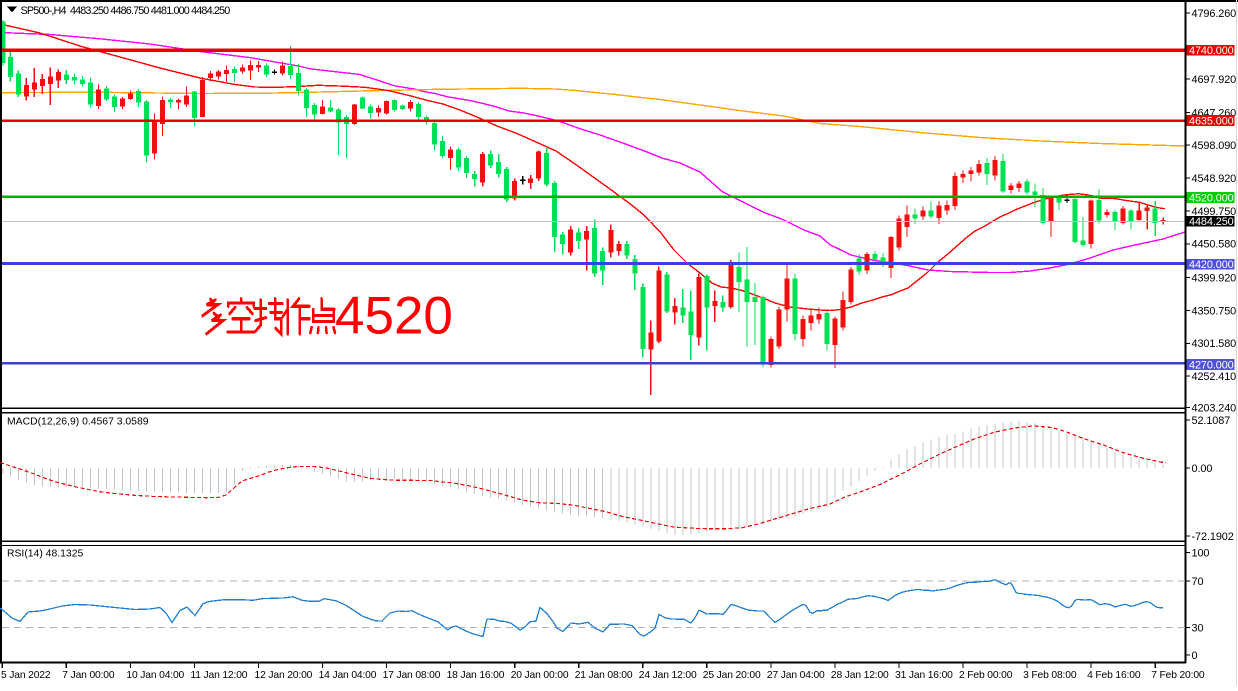 The height and width of the screenshot is (691, 1238). I want to click on svg-text: 4520.000, so click(1211, 198).